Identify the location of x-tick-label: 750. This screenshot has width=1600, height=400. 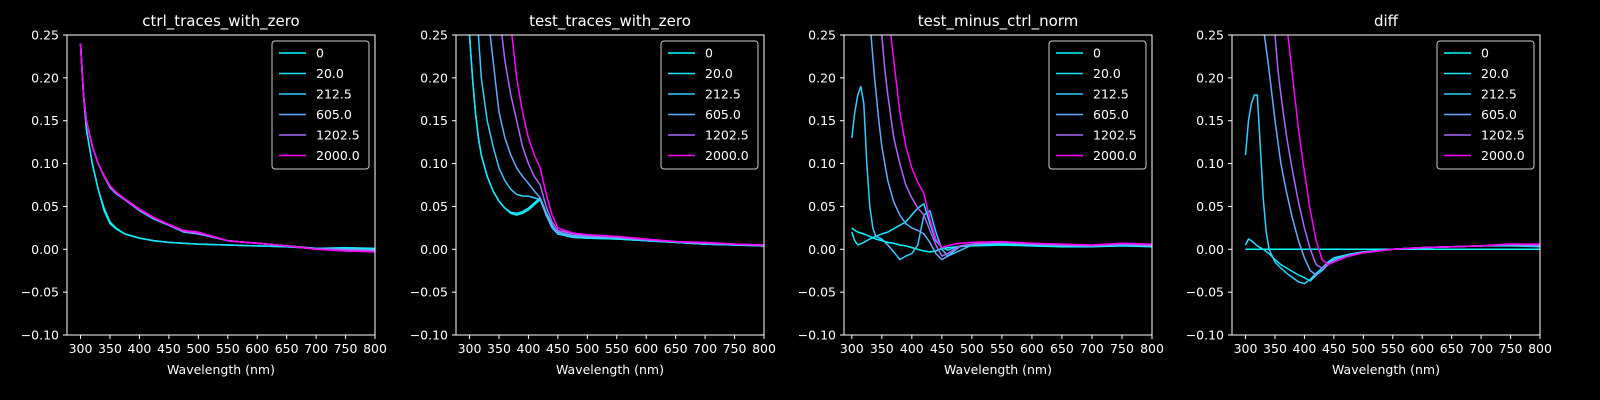
(1511, 348).